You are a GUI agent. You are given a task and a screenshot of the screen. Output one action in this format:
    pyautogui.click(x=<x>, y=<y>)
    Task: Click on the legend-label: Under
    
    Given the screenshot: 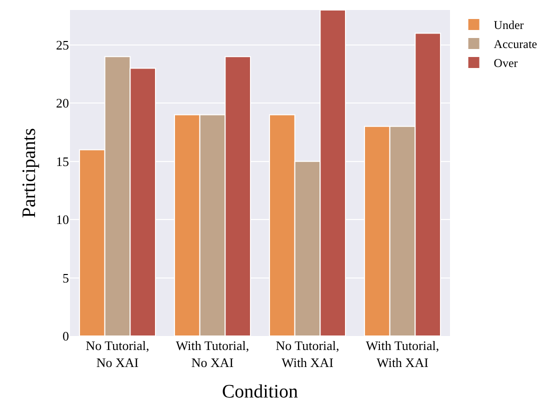 What is the action you would take?
    pyautogui.click(x=509, y=25)
    